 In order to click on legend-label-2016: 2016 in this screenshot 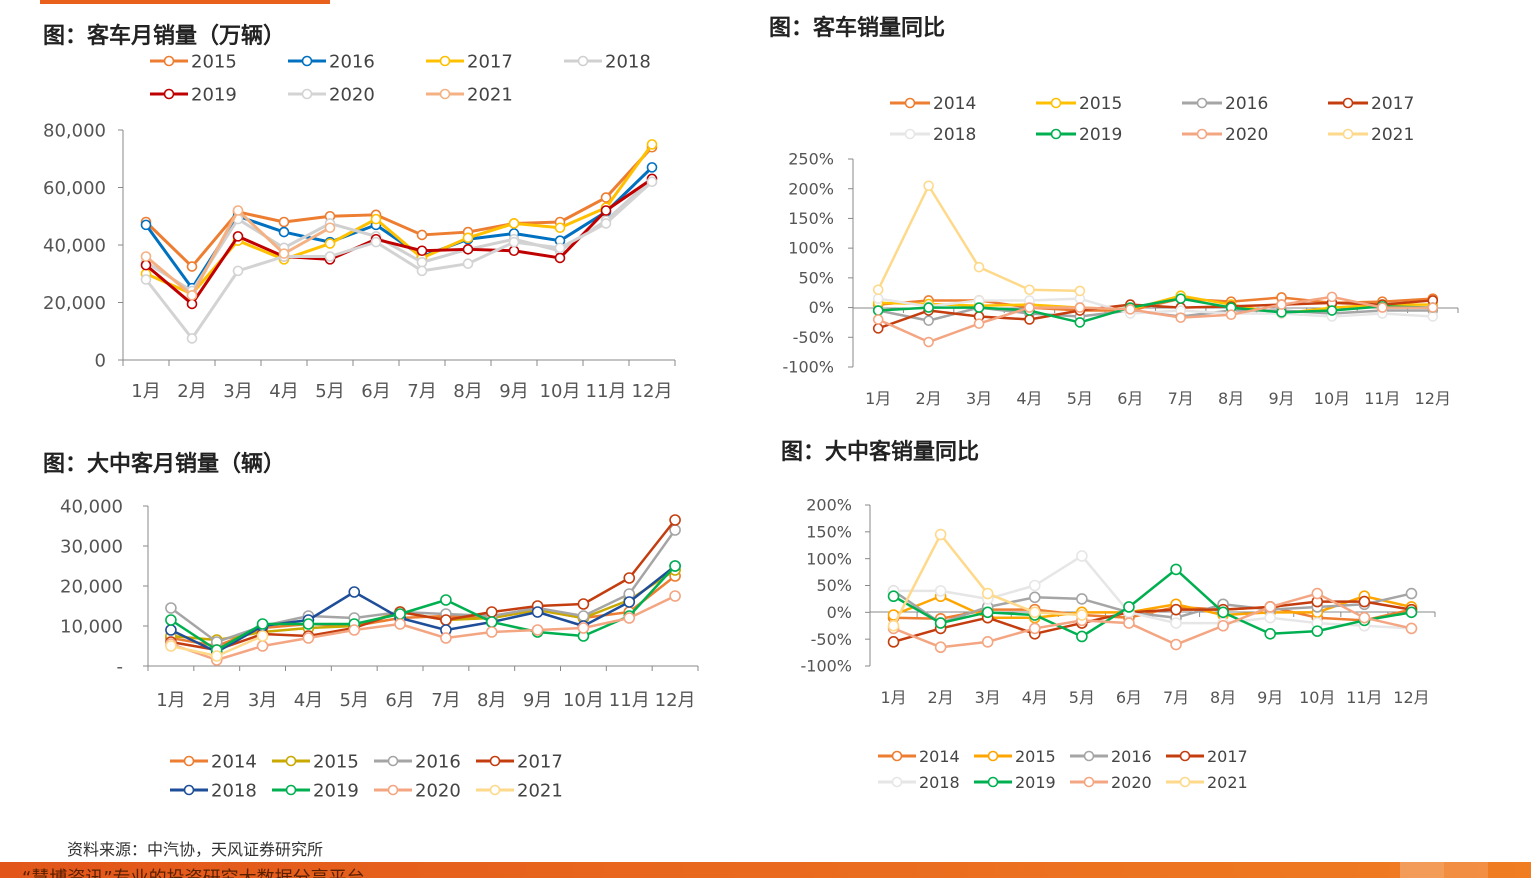, I will do `click(352, 61)`.